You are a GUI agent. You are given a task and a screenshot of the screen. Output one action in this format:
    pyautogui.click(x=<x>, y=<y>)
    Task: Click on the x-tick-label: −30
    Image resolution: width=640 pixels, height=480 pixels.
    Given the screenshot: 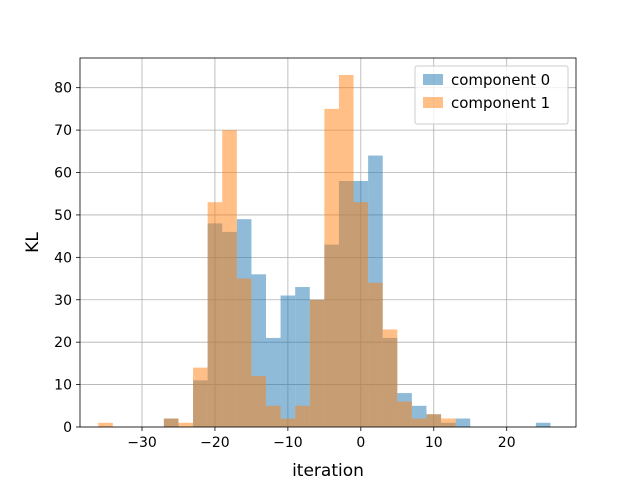 What is the action you would take?
    pyautogui.click(x=142, y=443)
    